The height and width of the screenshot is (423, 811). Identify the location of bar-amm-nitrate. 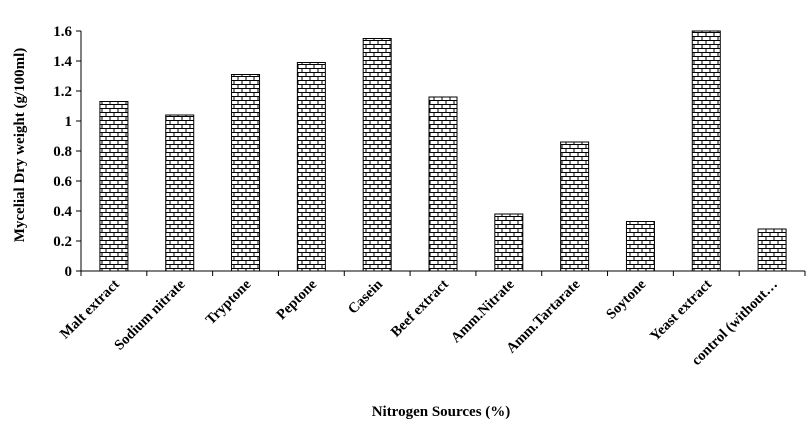
(509, 242).